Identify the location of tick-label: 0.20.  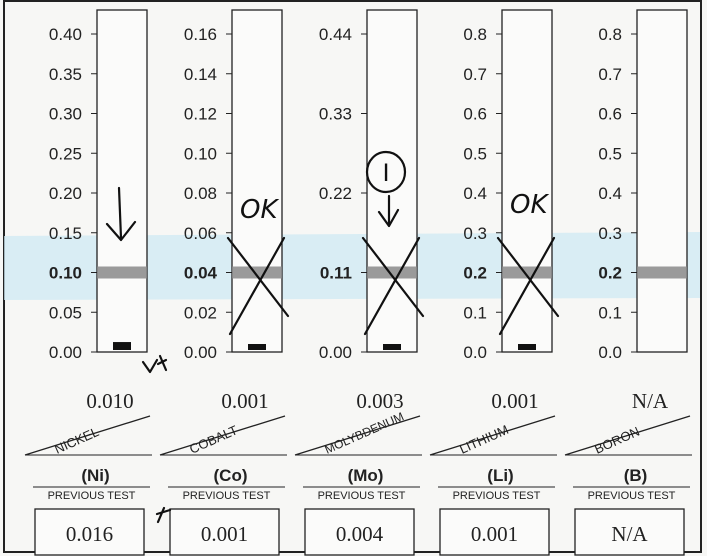
(65, 193).